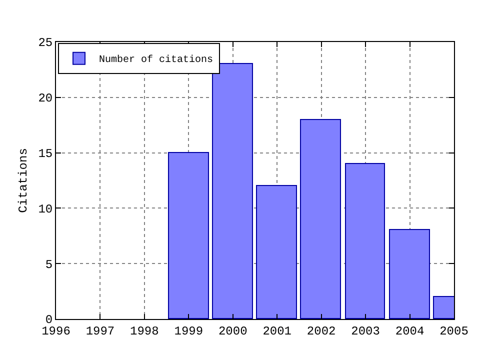 The height and width of the screenshot is (350, 480). I want to click on y-tick-label: 5, so click(49, 265).